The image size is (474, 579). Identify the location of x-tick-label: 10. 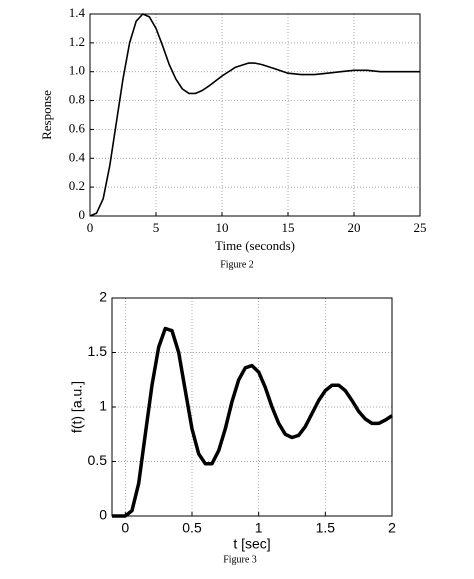
(222, 227).